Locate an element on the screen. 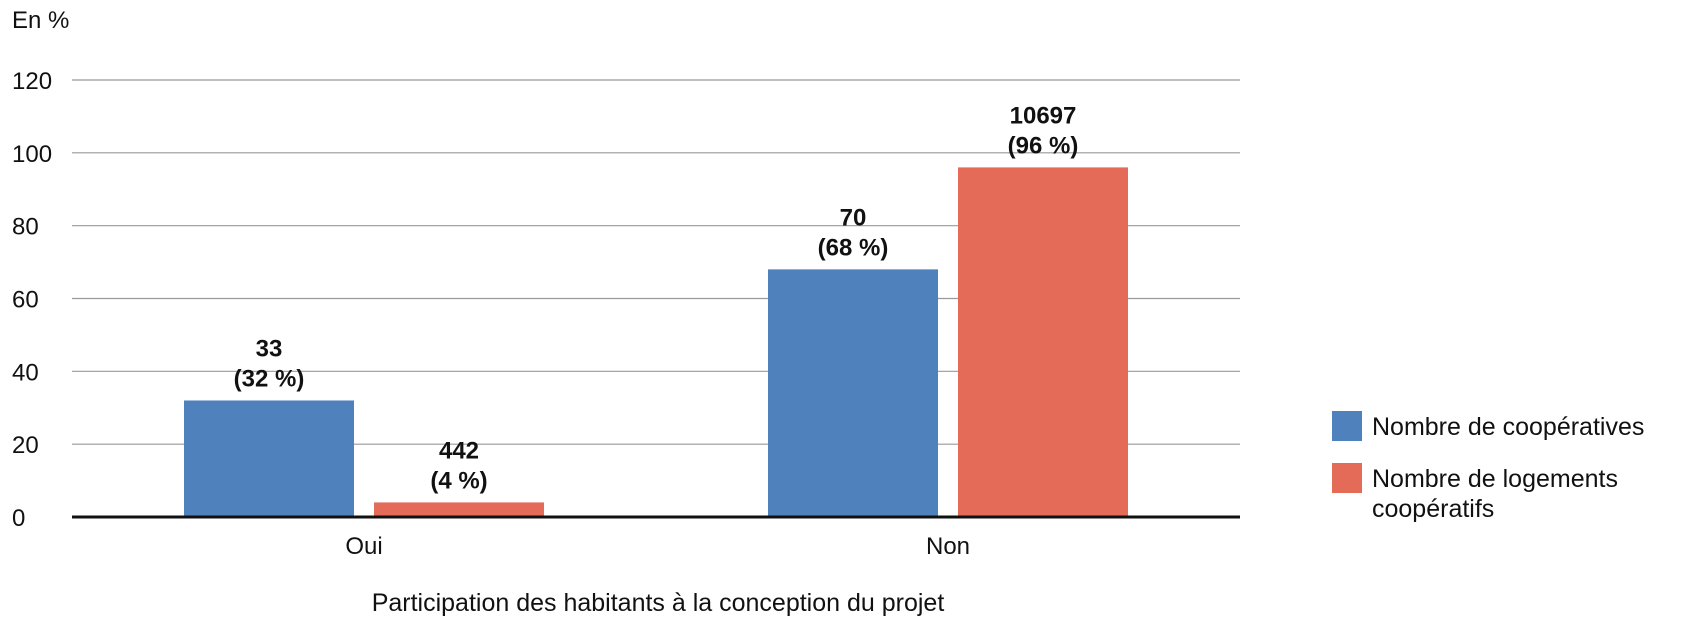 The height and width of the screenshot is (619, 1705). y-tick-label: 20 is located at coordinates (25, 445).